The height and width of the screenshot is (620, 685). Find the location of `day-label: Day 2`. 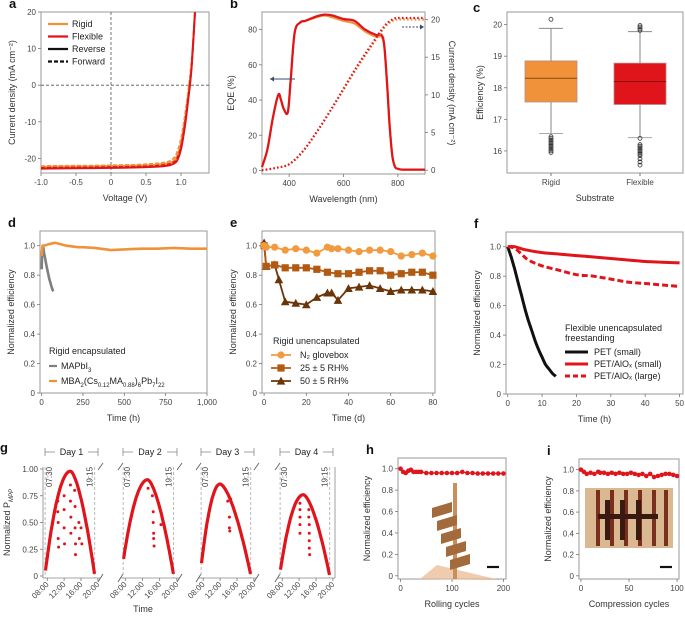

day-label: Day 2 is located at coordinates (150, 452).